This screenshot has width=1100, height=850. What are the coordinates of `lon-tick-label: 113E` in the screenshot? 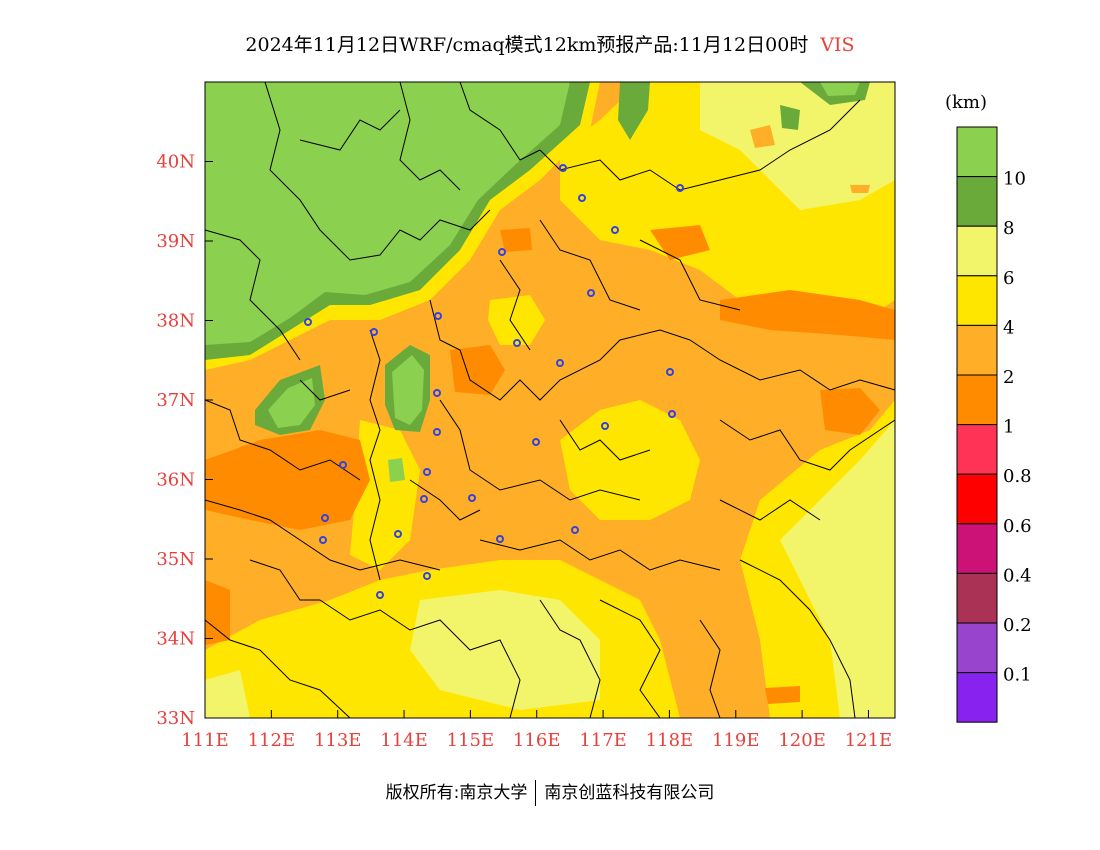 It's located at (338, 740).